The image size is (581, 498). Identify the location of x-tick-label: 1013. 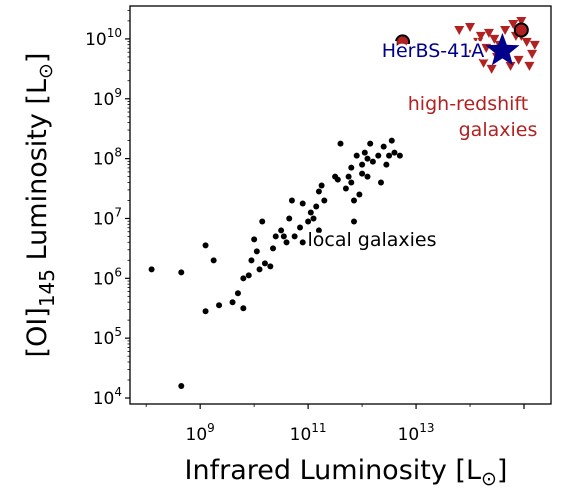
(416, 433).